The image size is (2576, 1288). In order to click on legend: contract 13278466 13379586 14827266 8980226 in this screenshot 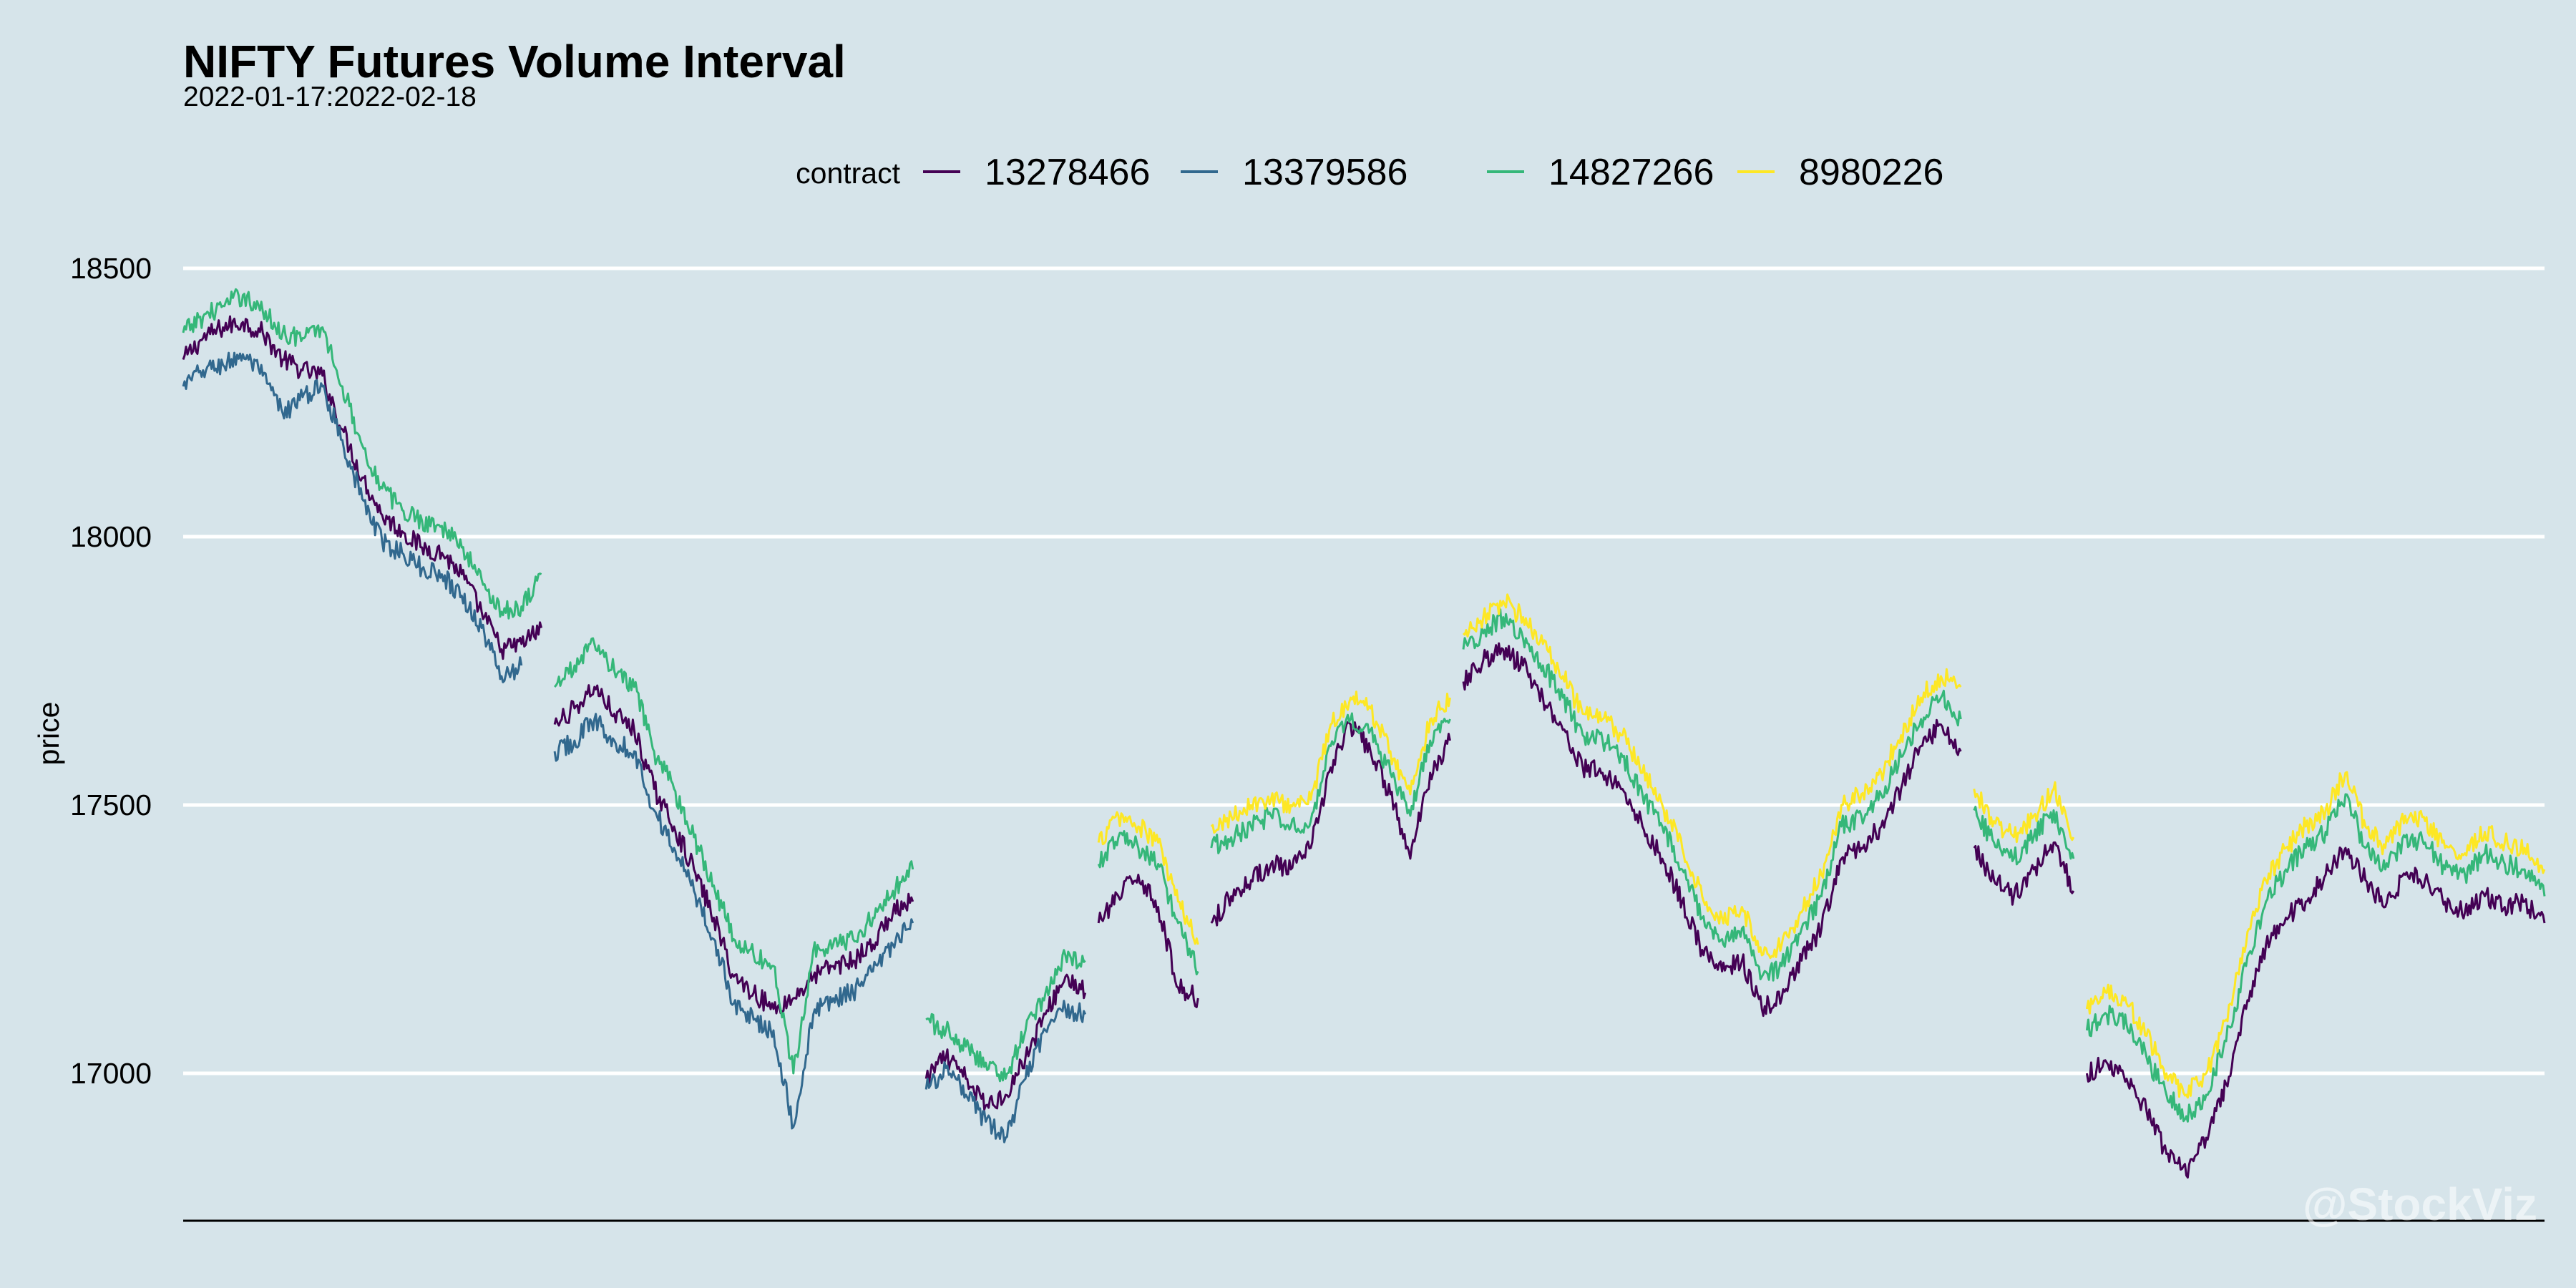, I will do `click(1369, 172)`.